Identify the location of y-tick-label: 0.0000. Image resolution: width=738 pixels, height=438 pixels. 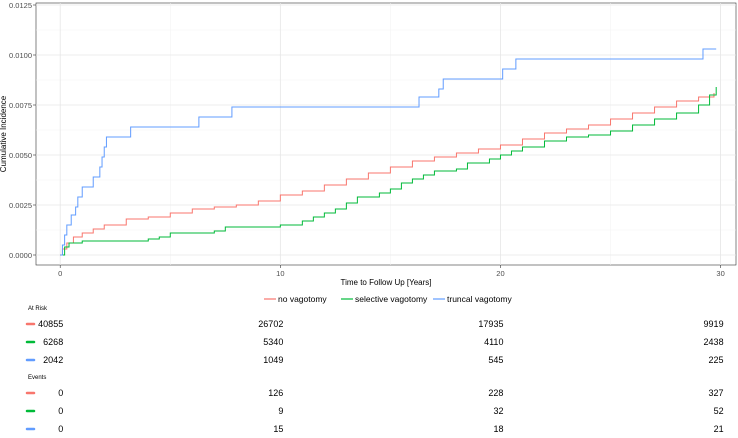
(20, 255).